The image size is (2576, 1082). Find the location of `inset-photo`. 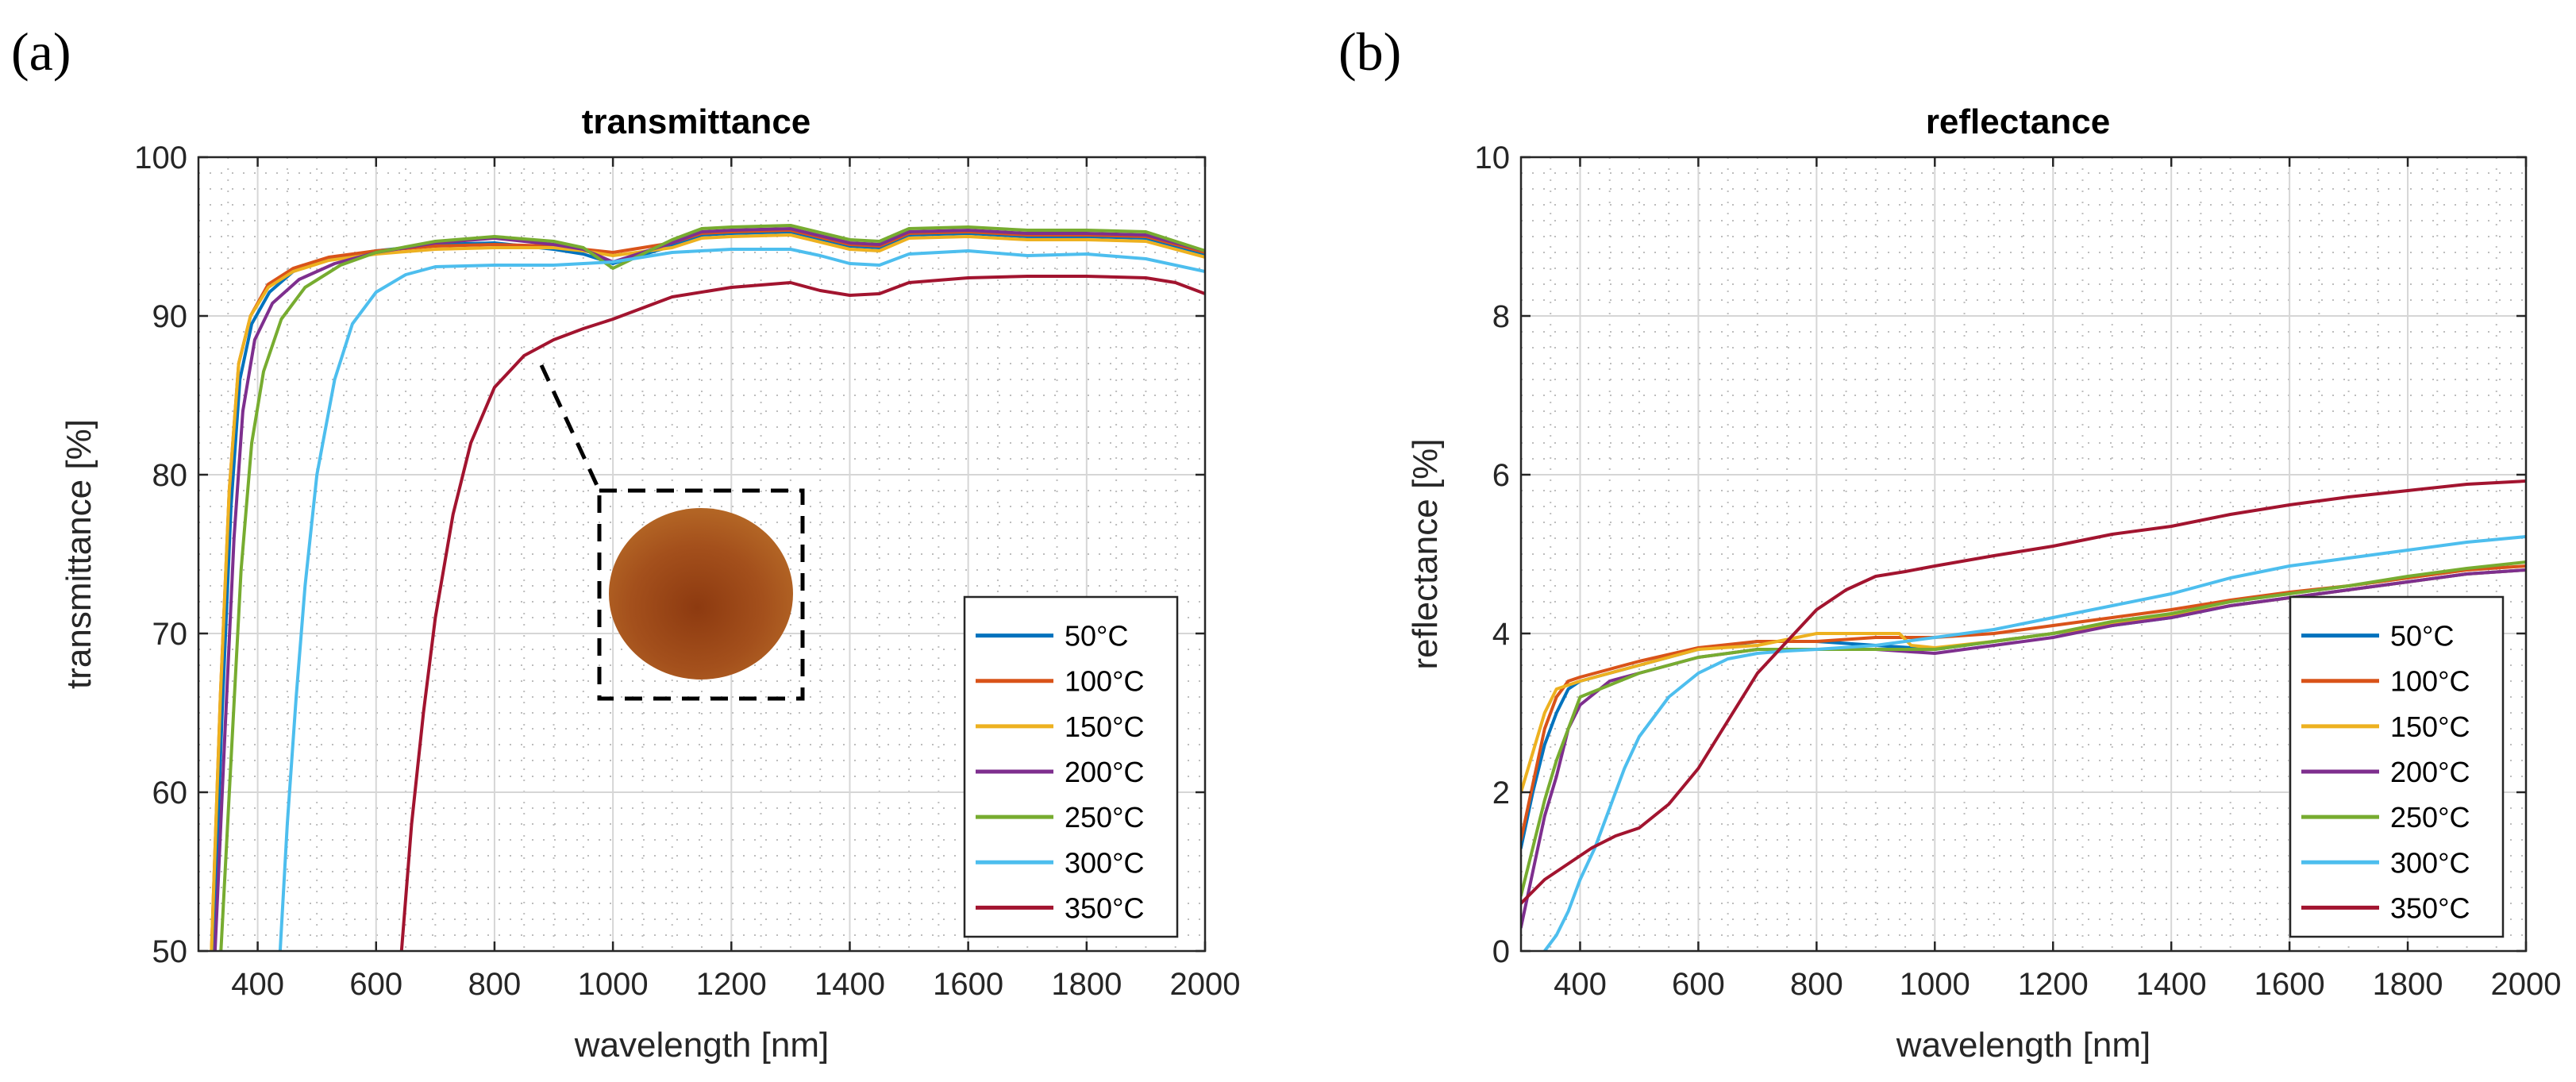

inset-photo is located at coordinates (672, 532).